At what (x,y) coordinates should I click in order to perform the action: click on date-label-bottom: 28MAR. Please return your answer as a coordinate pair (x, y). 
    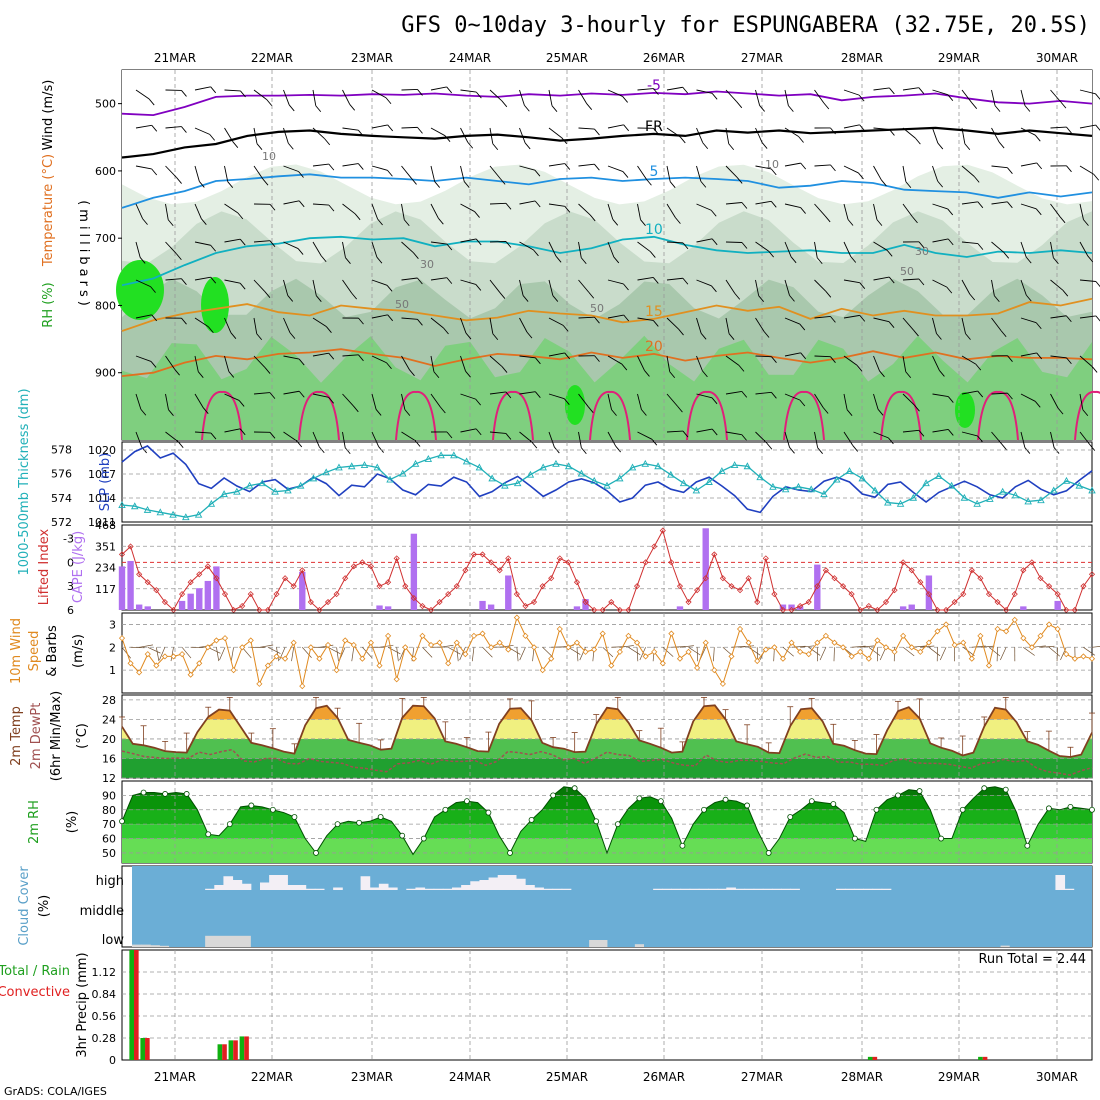
    Looking at the image, I should click on (862, 1077).